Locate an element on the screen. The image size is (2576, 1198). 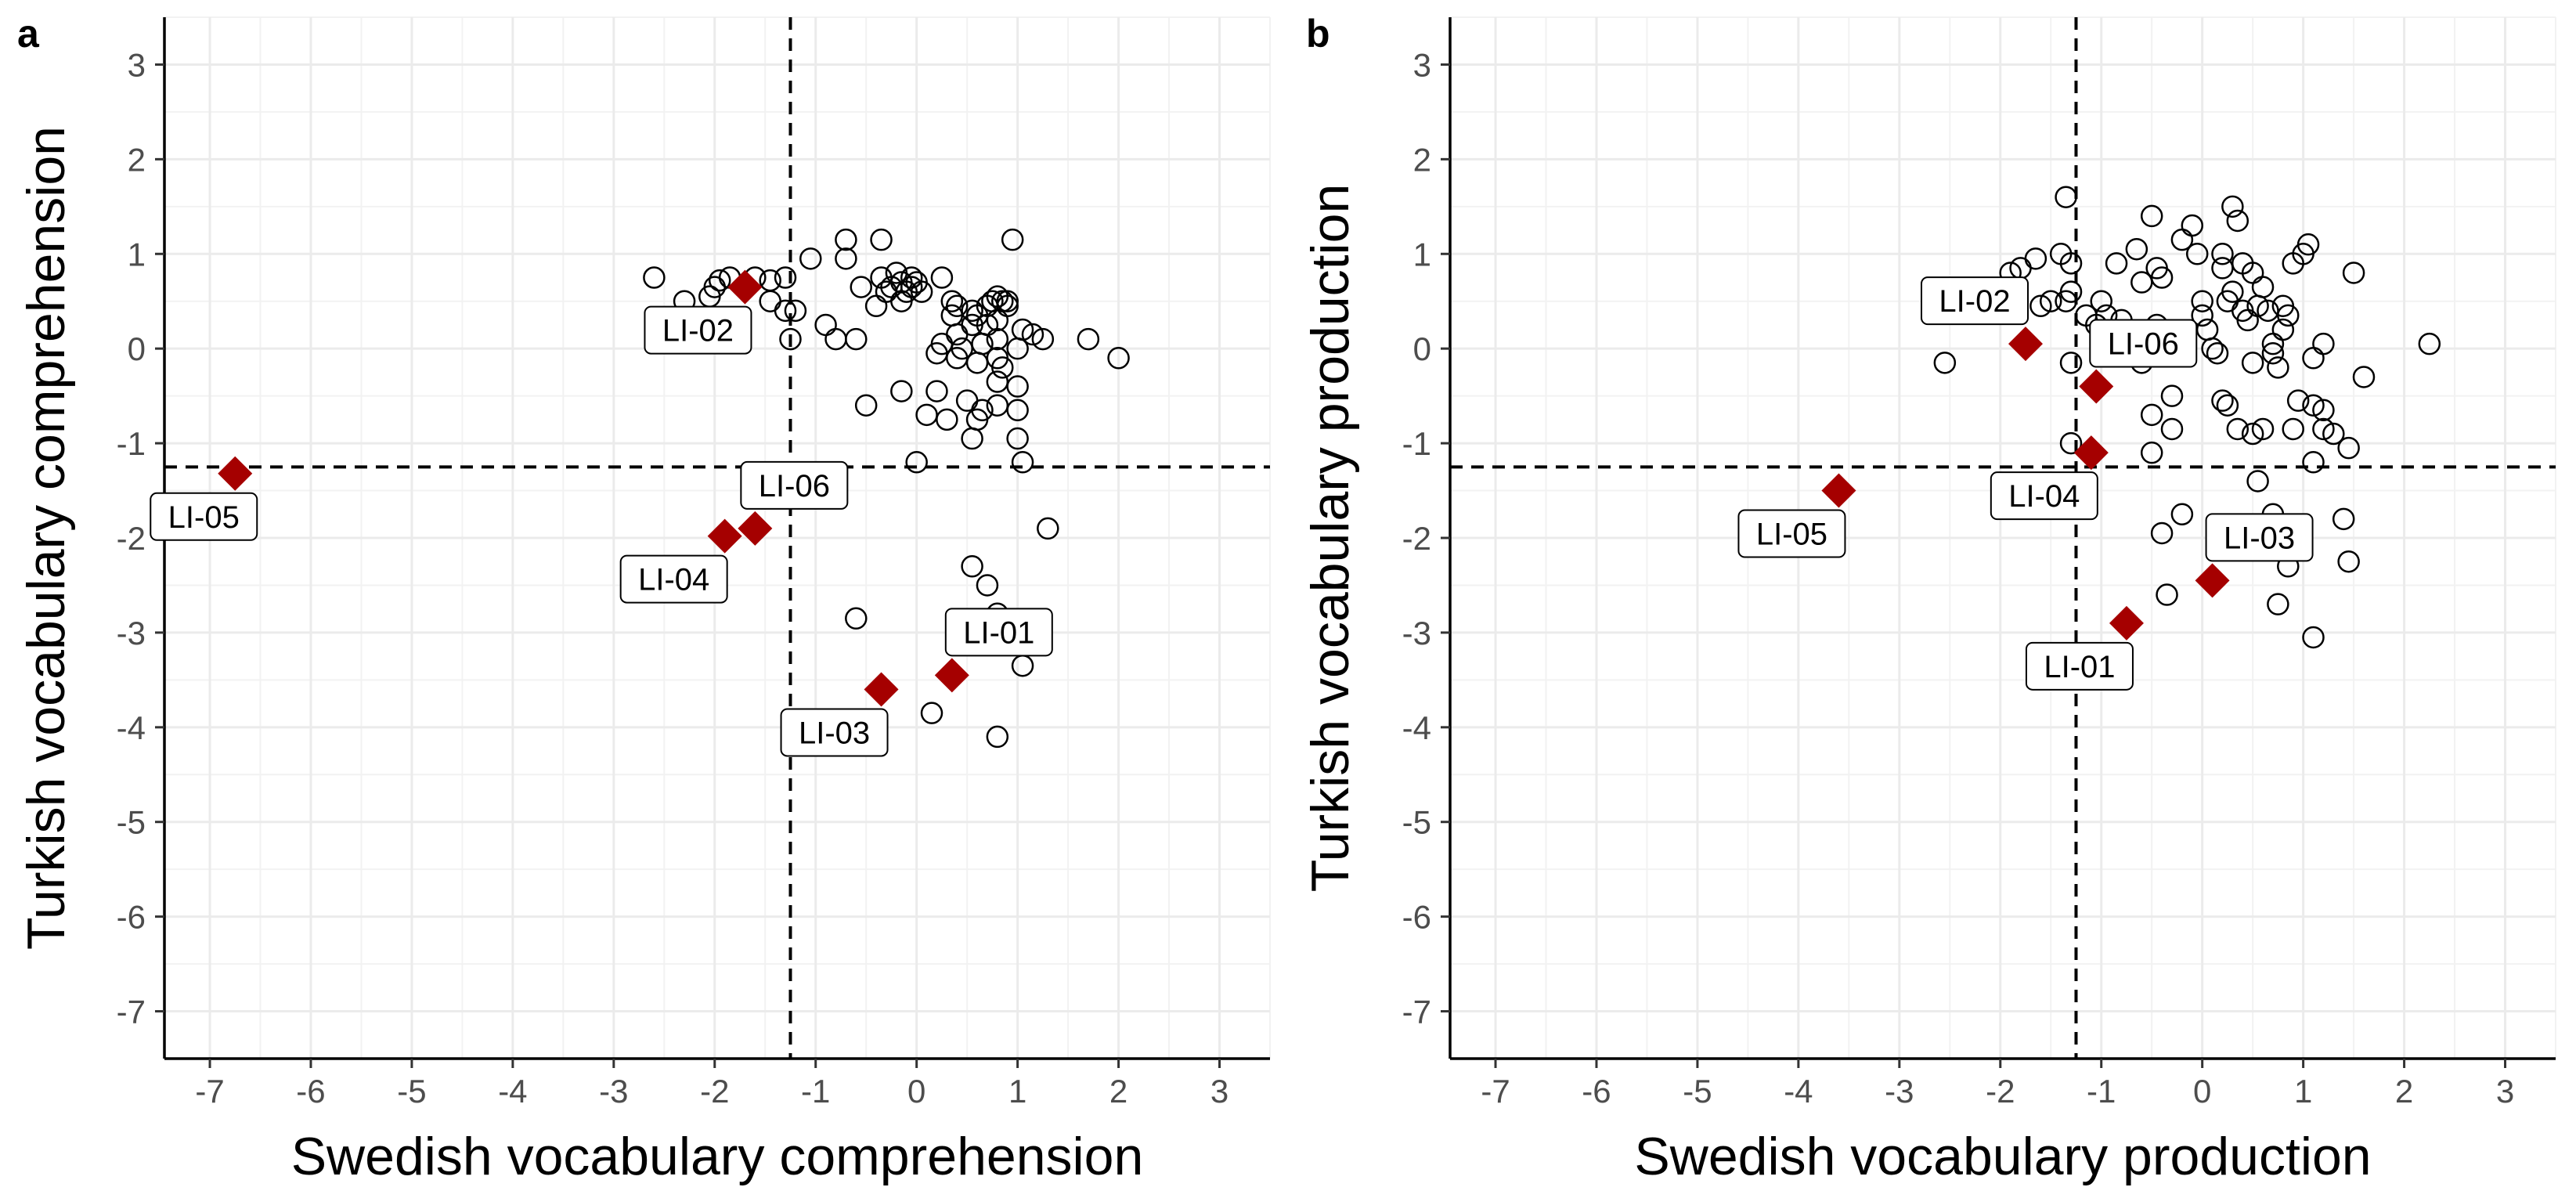
point-label-li-06: LI-06 is located at coordinates (794, 486).